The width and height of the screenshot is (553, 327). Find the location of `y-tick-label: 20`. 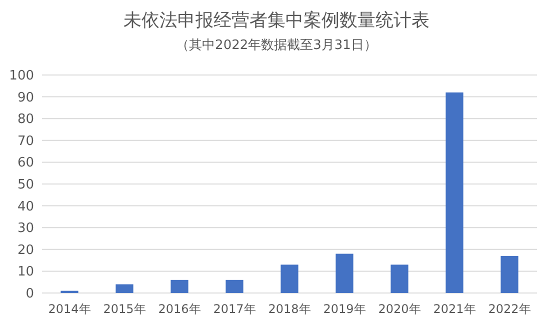

y-tick-label: 20 is located at coordinates (25, 250).